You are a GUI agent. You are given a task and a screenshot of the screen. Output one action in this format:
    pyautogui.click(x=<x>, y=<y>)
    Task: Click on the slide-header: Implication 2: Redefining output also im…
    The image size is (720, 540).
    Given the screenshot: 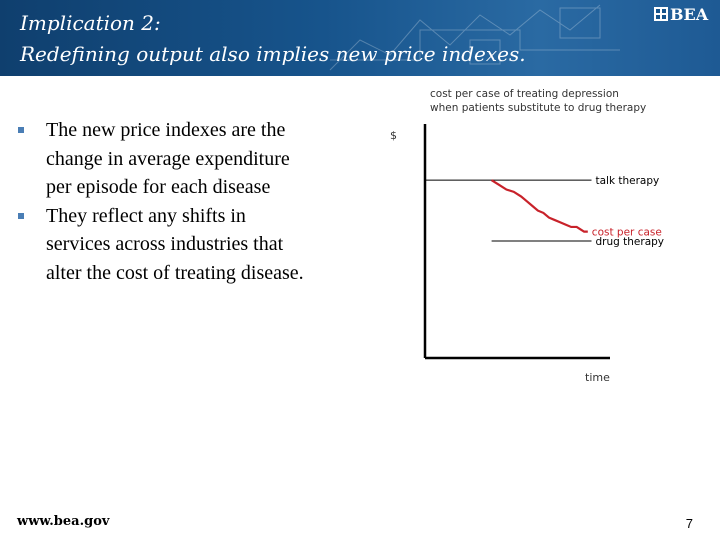 What is the action you would take?
    pyautogui.click(x=360, y=38)
    